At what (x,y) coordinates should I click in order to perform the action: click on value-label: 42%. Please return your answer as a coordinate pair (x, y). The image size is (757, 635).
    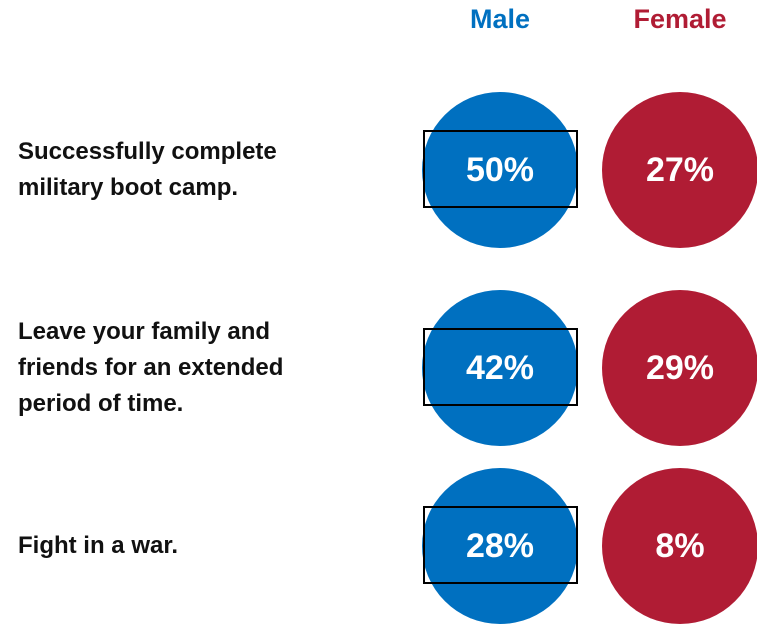
    Looking at the image, I should click on (500, 367).